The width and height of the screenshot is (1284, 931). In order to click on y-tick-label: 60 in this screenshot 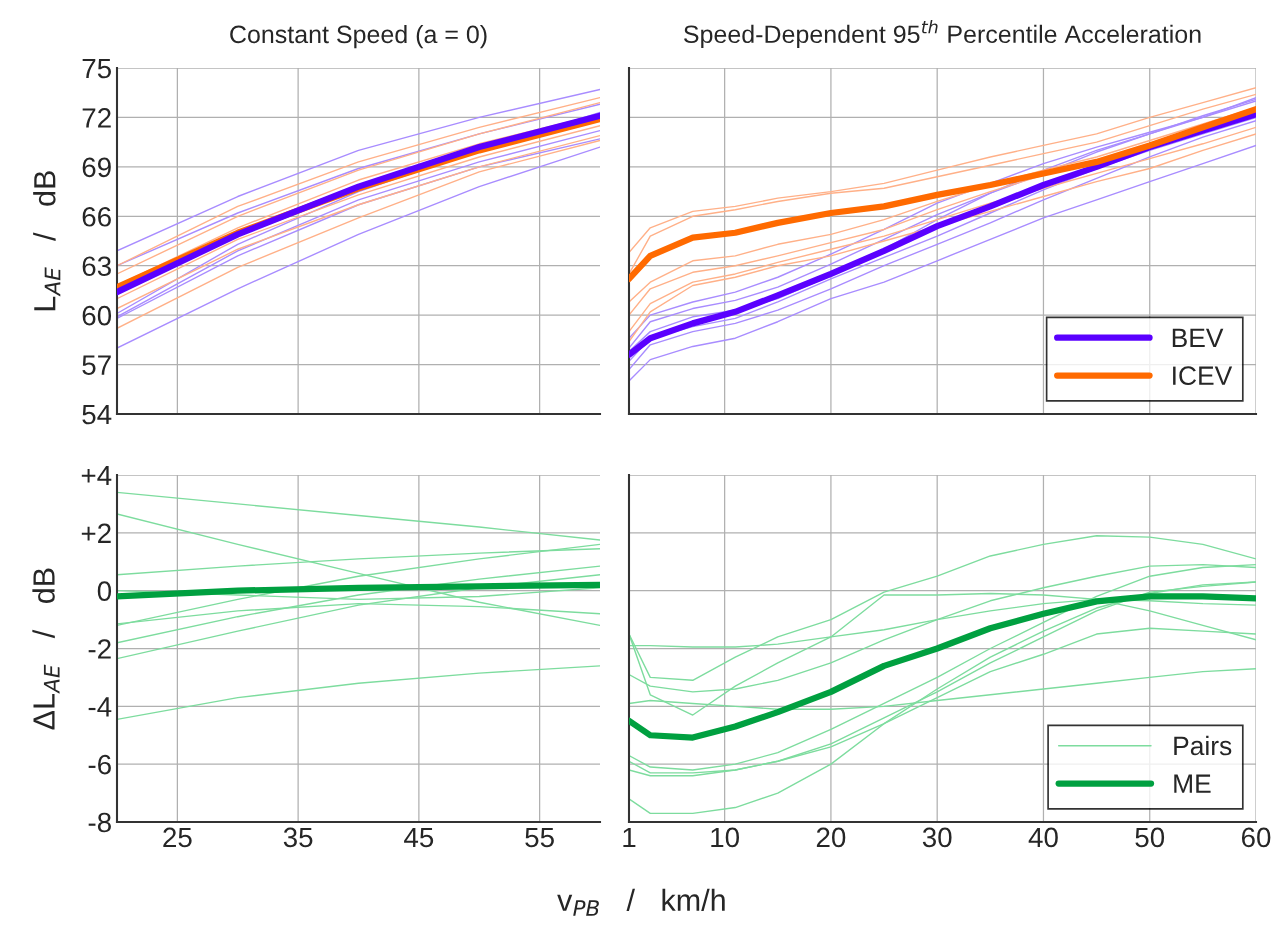, I will do `click(97, 315)`.